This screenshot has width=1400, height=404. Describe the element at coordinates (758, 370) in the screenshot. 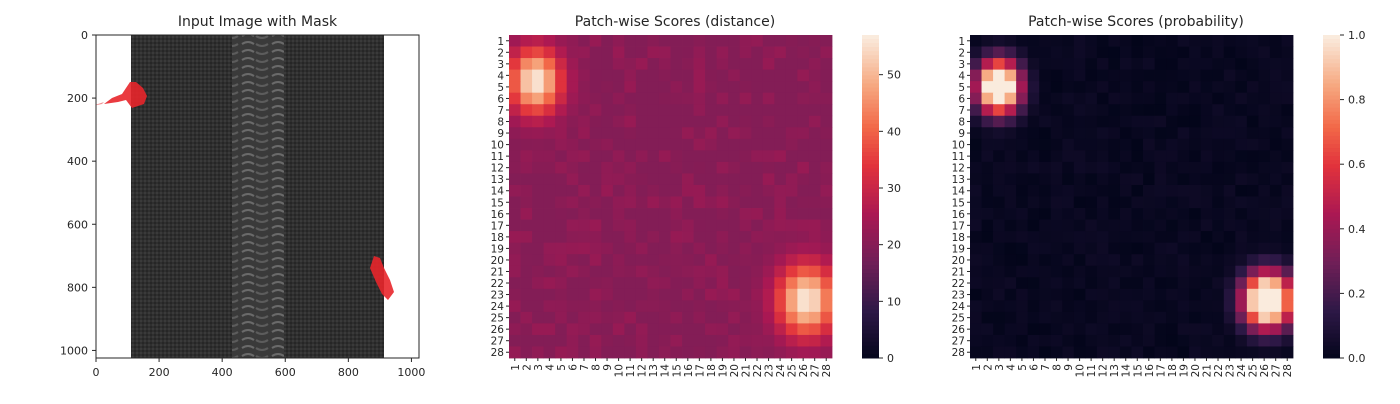

I see `distance-heatmap-x-tick-label: 22` at that location.